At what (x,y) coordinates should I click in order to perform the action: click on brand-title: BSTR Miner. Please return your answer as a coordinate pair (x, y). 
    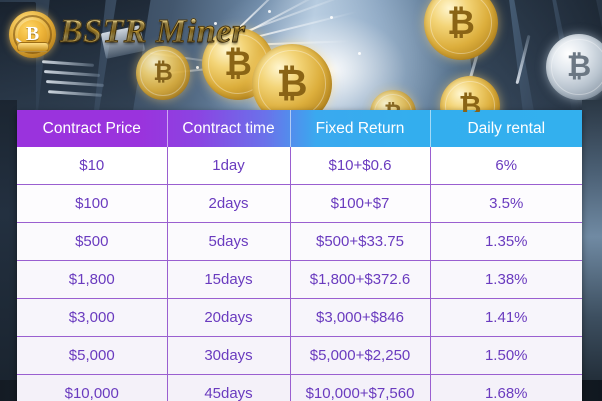
    Looking at the image, I should click on (152, 32).